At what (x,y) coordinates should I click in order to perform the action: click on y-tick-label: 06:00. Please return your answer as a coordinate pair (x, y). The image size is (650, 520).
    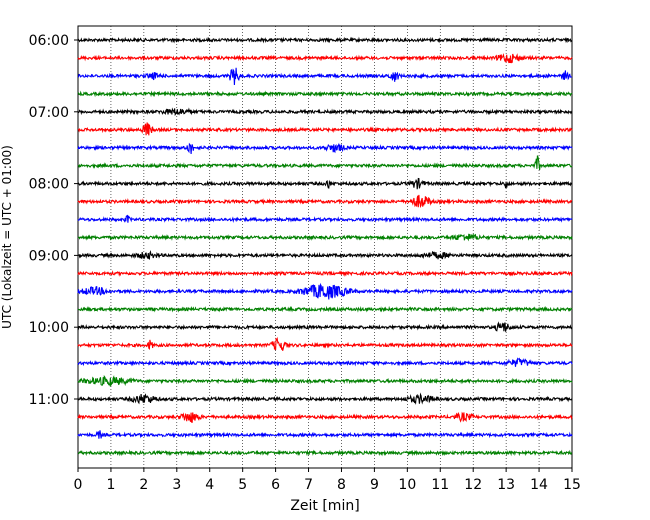
    Looking at the image, I should click on (49, 41).